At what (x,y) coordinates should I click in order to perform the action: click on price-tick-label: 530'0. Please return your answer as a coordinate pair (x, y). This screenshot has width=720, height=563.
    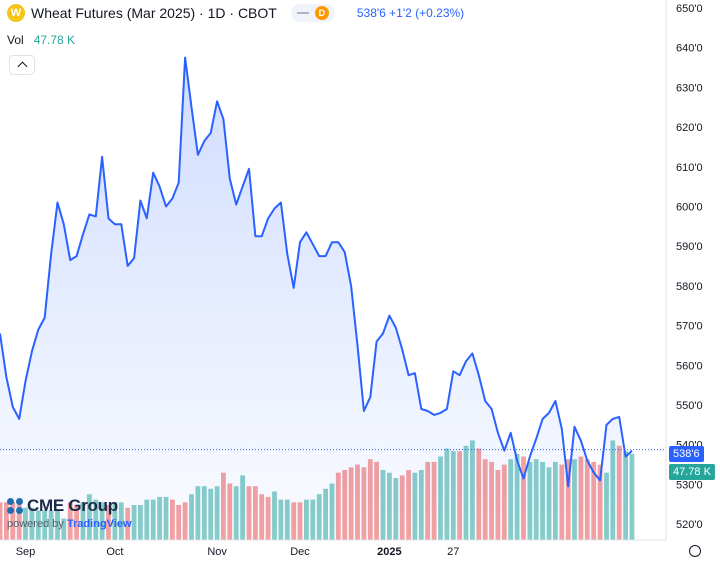
    Looking at the image, I should click on (689, 485).